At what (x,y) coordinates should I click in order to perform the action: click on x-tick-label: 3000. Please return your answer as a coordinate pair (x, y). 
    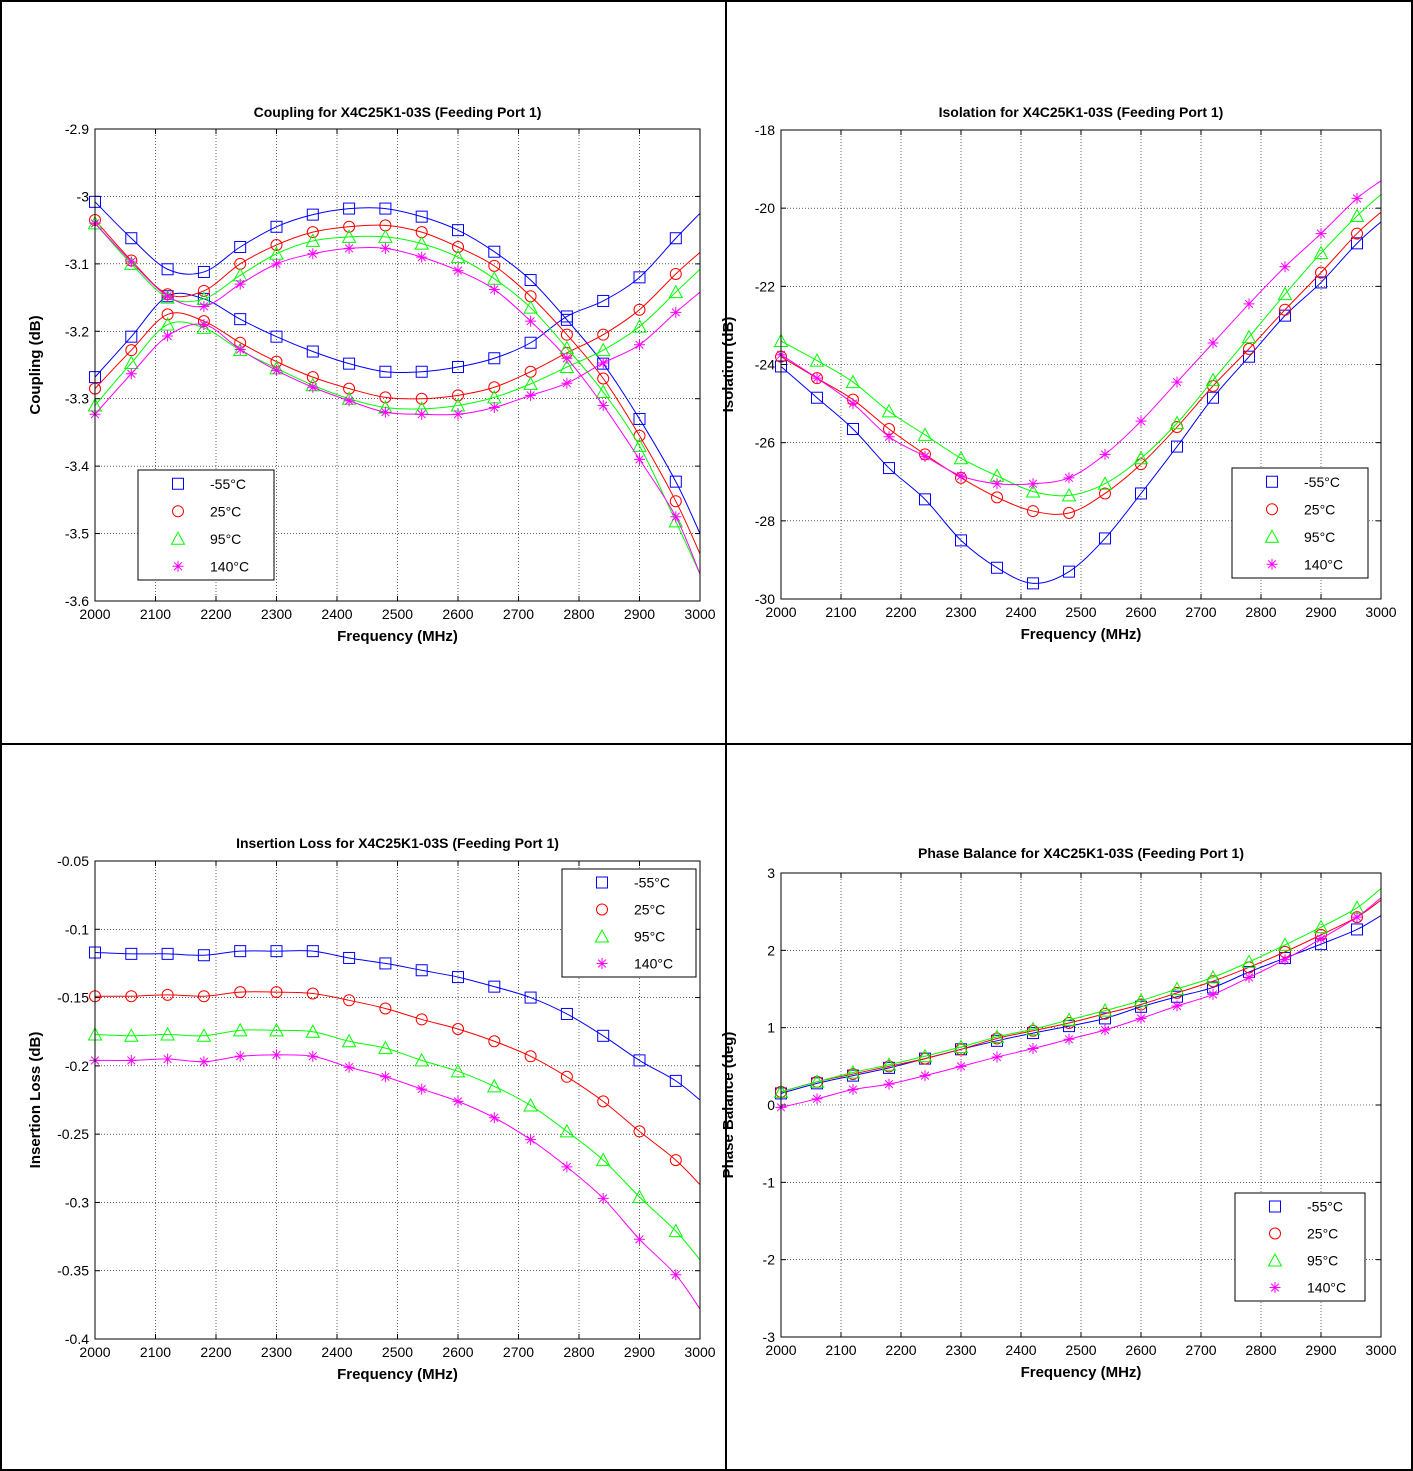
    Looking at the image, I should click on (699, 614).